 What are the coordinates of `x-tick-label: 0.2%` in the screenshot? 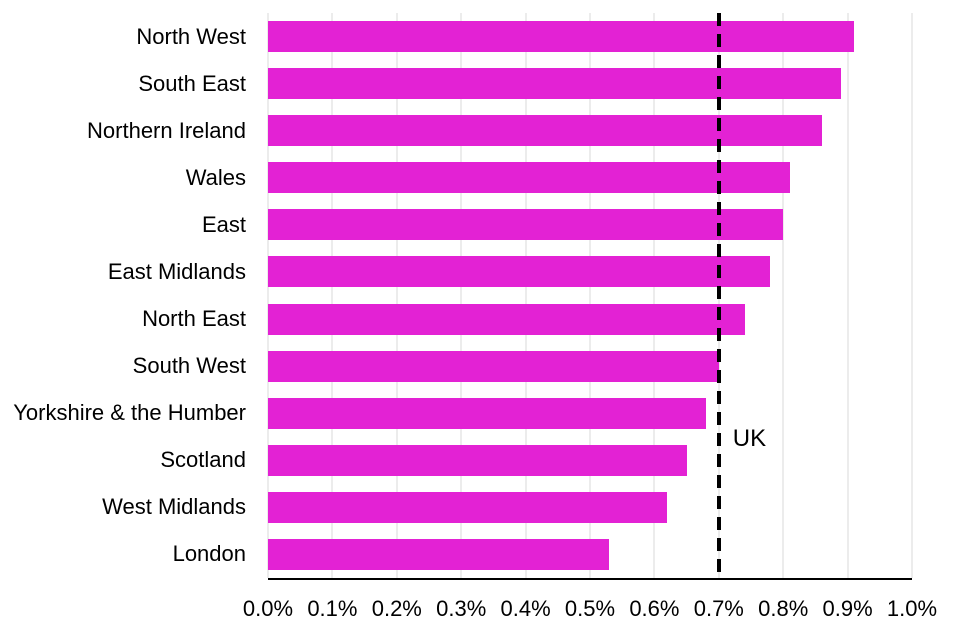 It's located at (396, 608).